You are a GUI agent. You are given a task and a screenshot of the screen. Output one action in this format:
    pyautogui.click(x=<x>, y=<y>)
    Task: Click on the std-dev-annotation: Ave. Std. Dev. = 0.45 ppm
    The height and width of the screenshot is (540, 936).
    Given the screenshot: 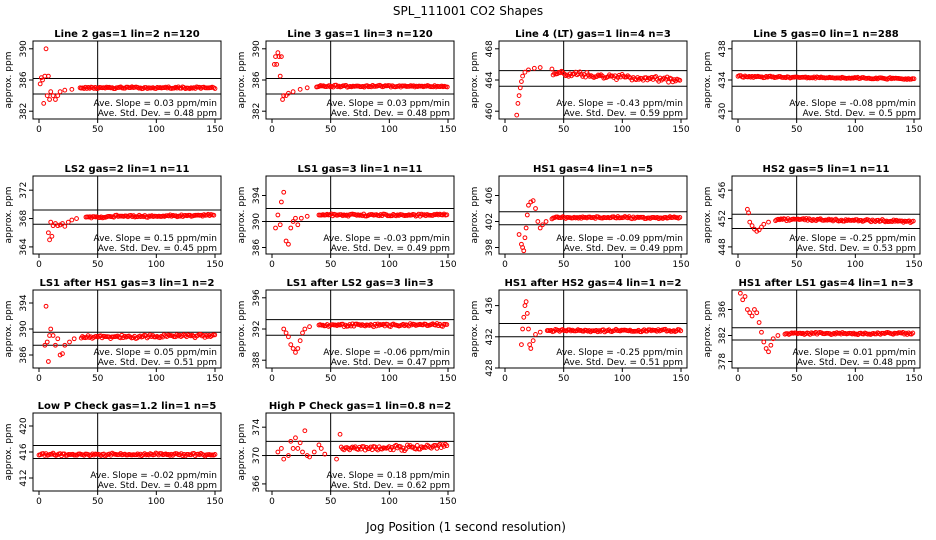 What is the action you would take?
    pyautogui.click(x=157, y=249)
    